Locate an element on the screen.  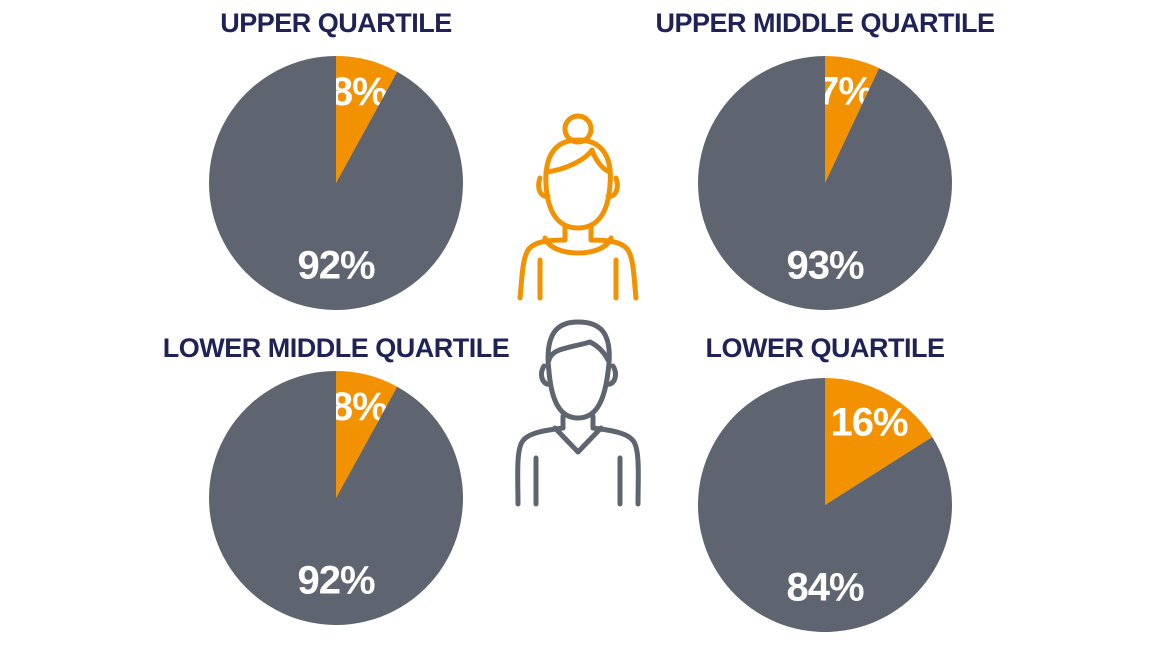
value-label: 93% is located at coordinates (824, 266).